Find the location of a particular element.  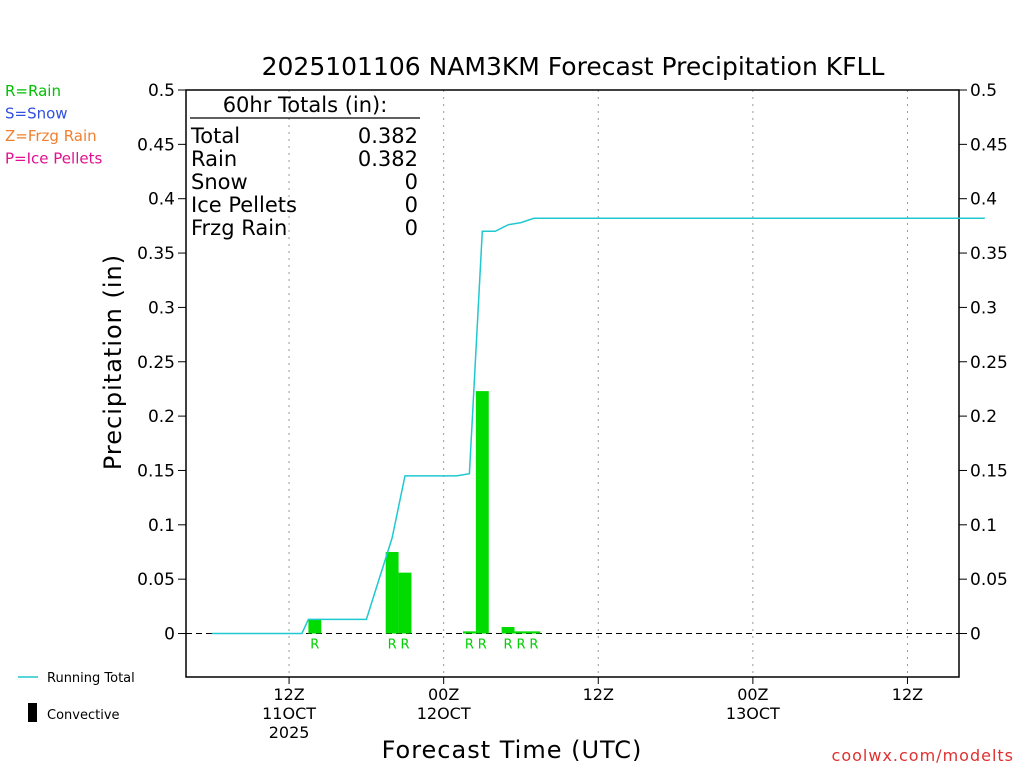

y-tick-label-left: 0.4 is located at coordinates (161, 200).